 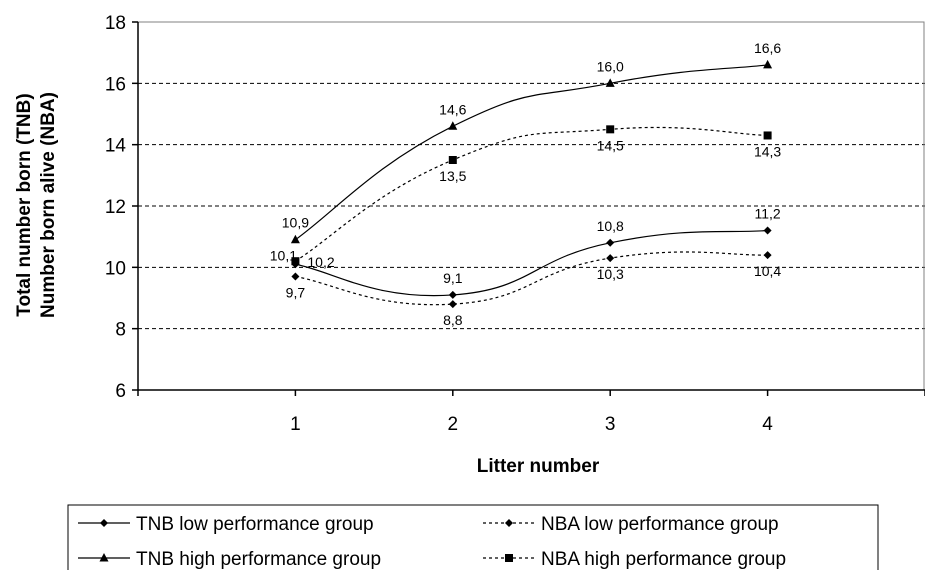 I want to click on data-label-tnb-low-performance-group: 9,1, so click(x=453, y=278).